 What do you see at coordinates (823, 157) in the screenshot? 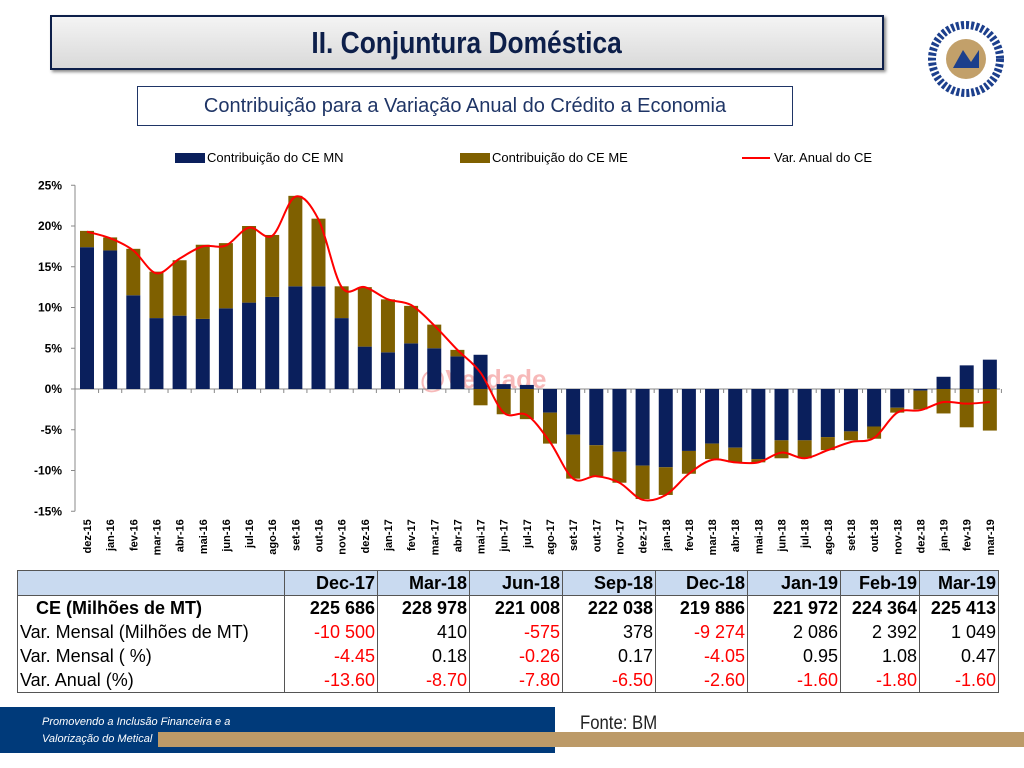
I see `legend-label: Var. Anual do CE` at bounding box center [823, 157].